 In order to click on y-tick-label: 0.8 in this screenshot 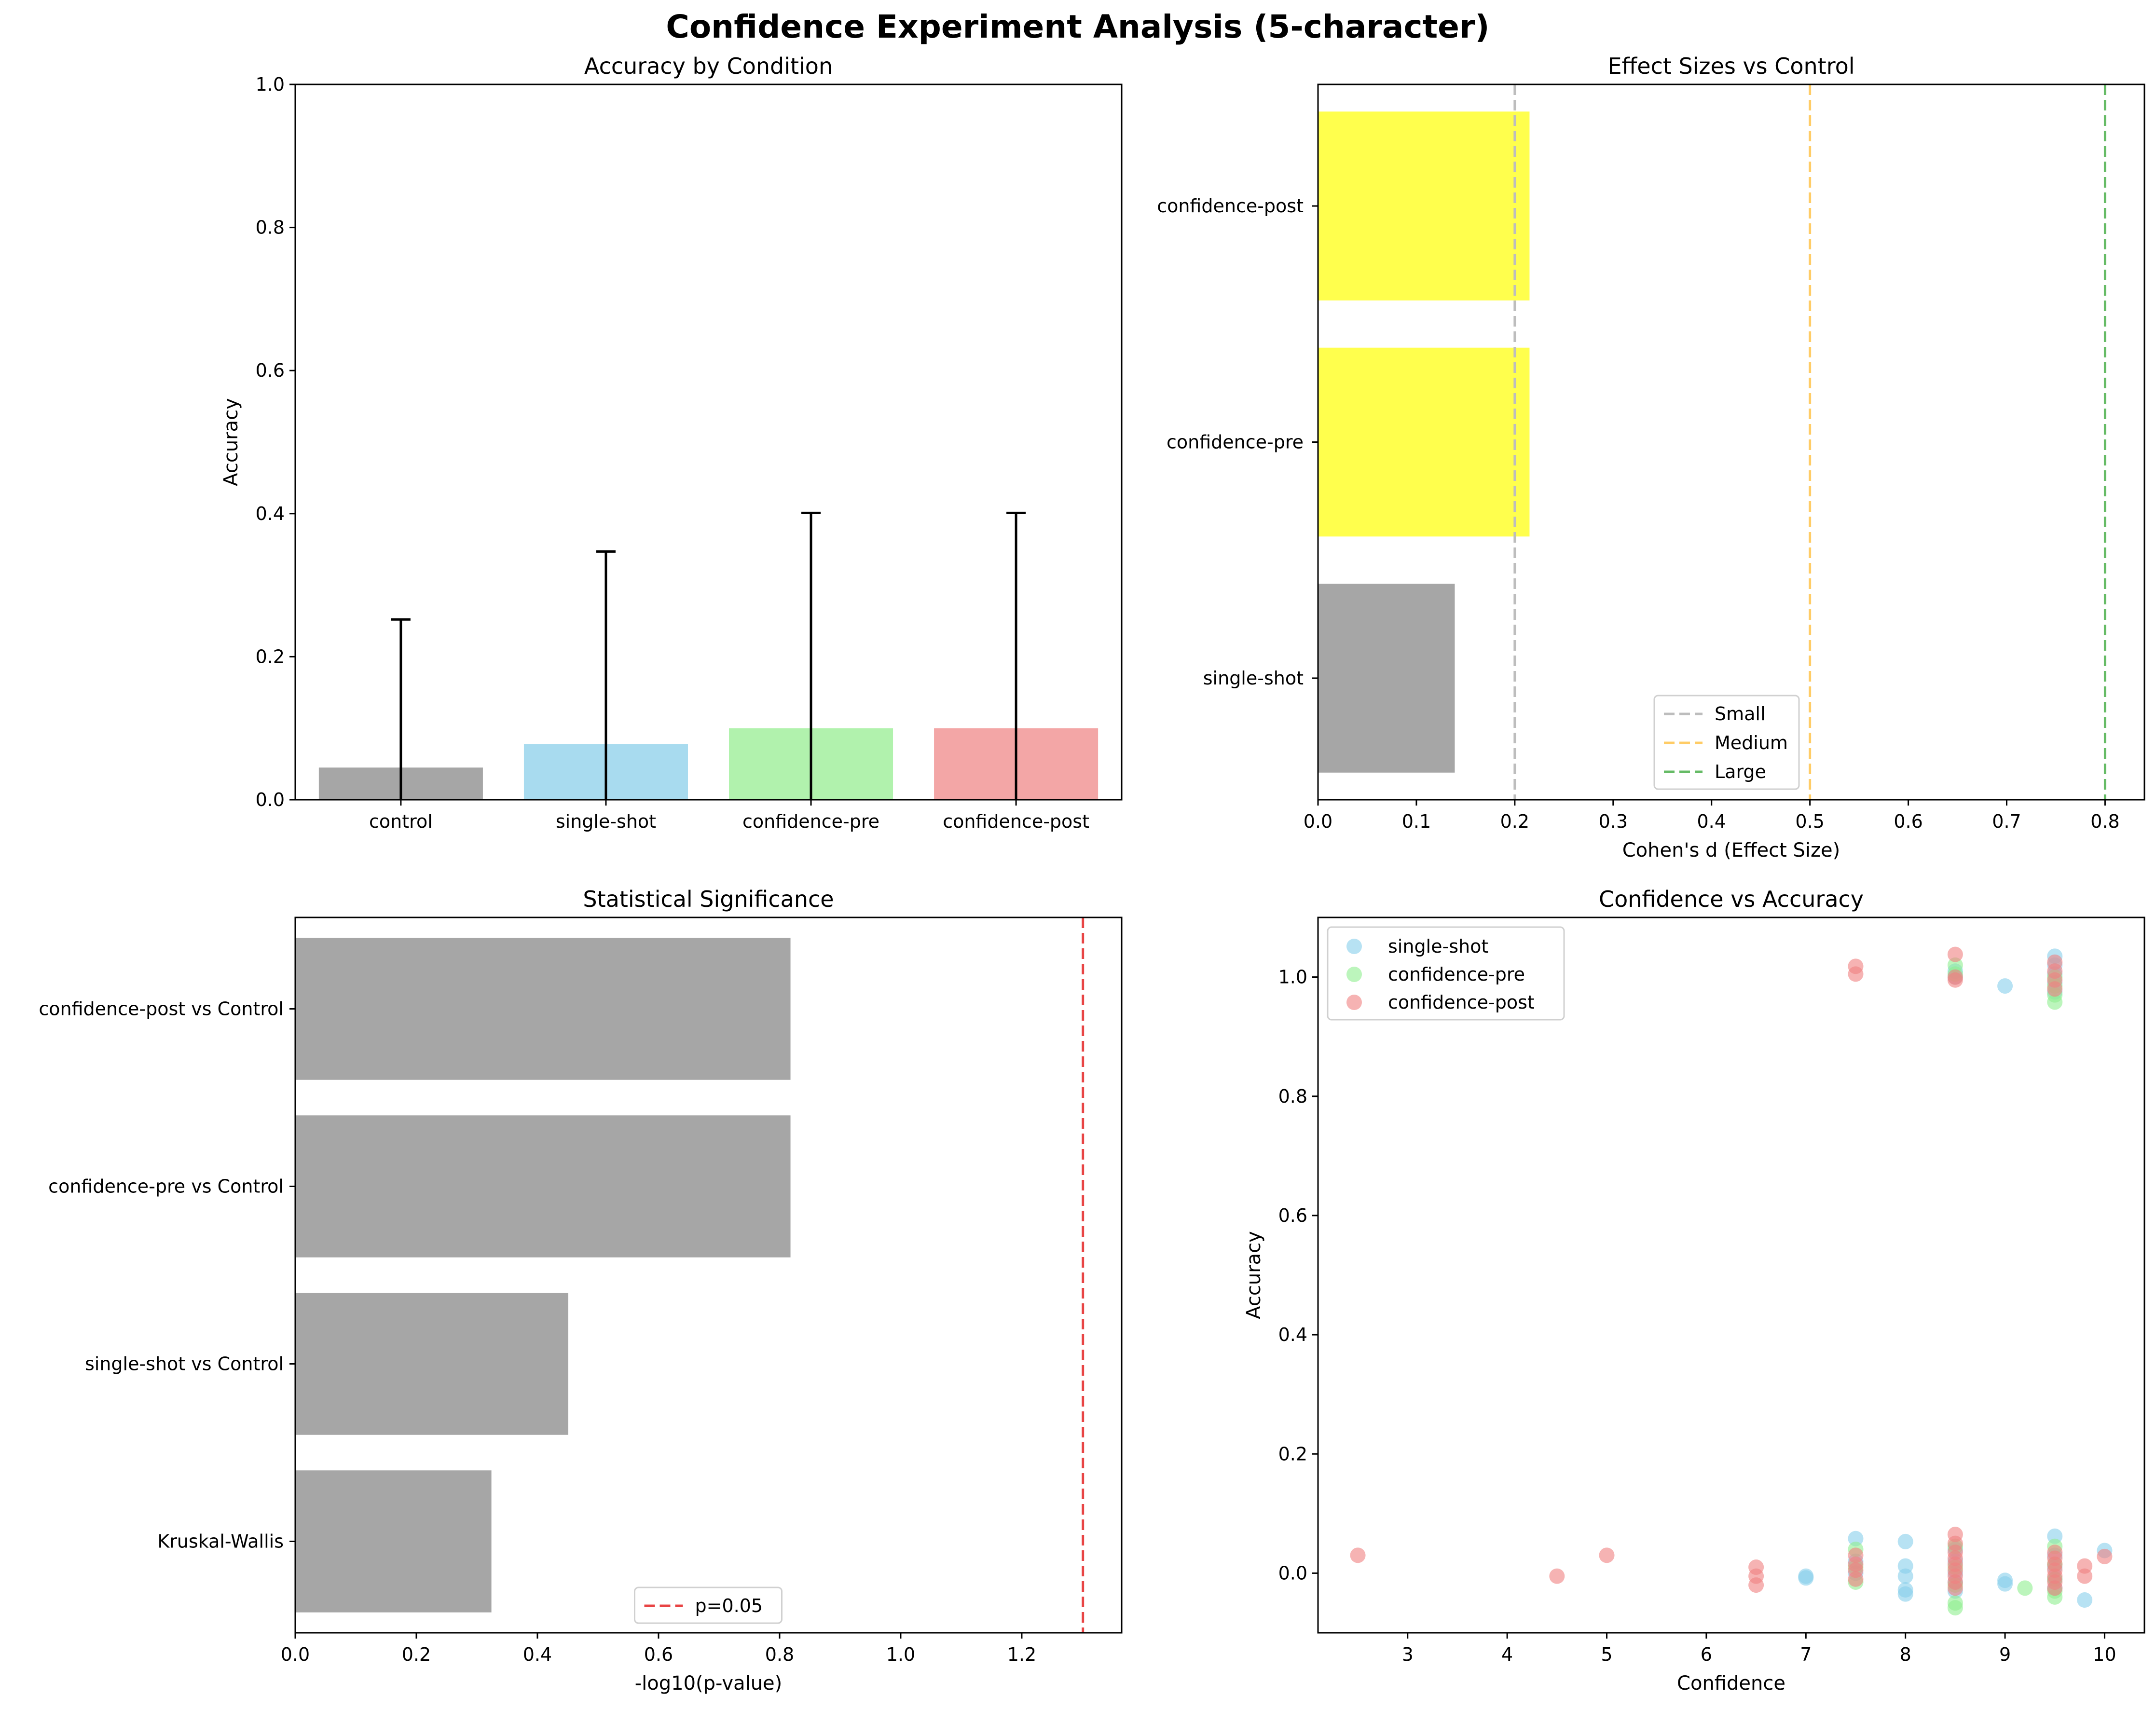, I will do `click(1292, 1096)`.